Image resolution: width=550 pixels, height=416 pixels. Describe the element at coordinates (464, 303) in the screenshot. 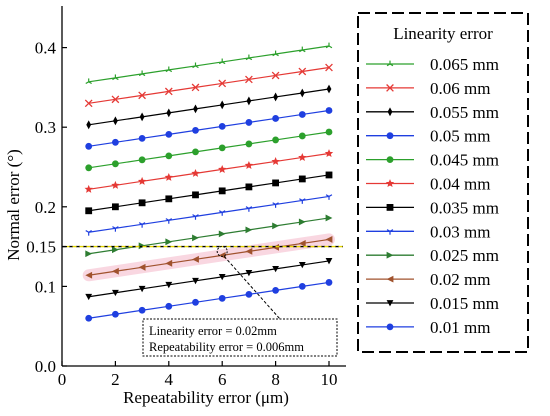

I see `legend-label-10: 0.015 mm` at that location.